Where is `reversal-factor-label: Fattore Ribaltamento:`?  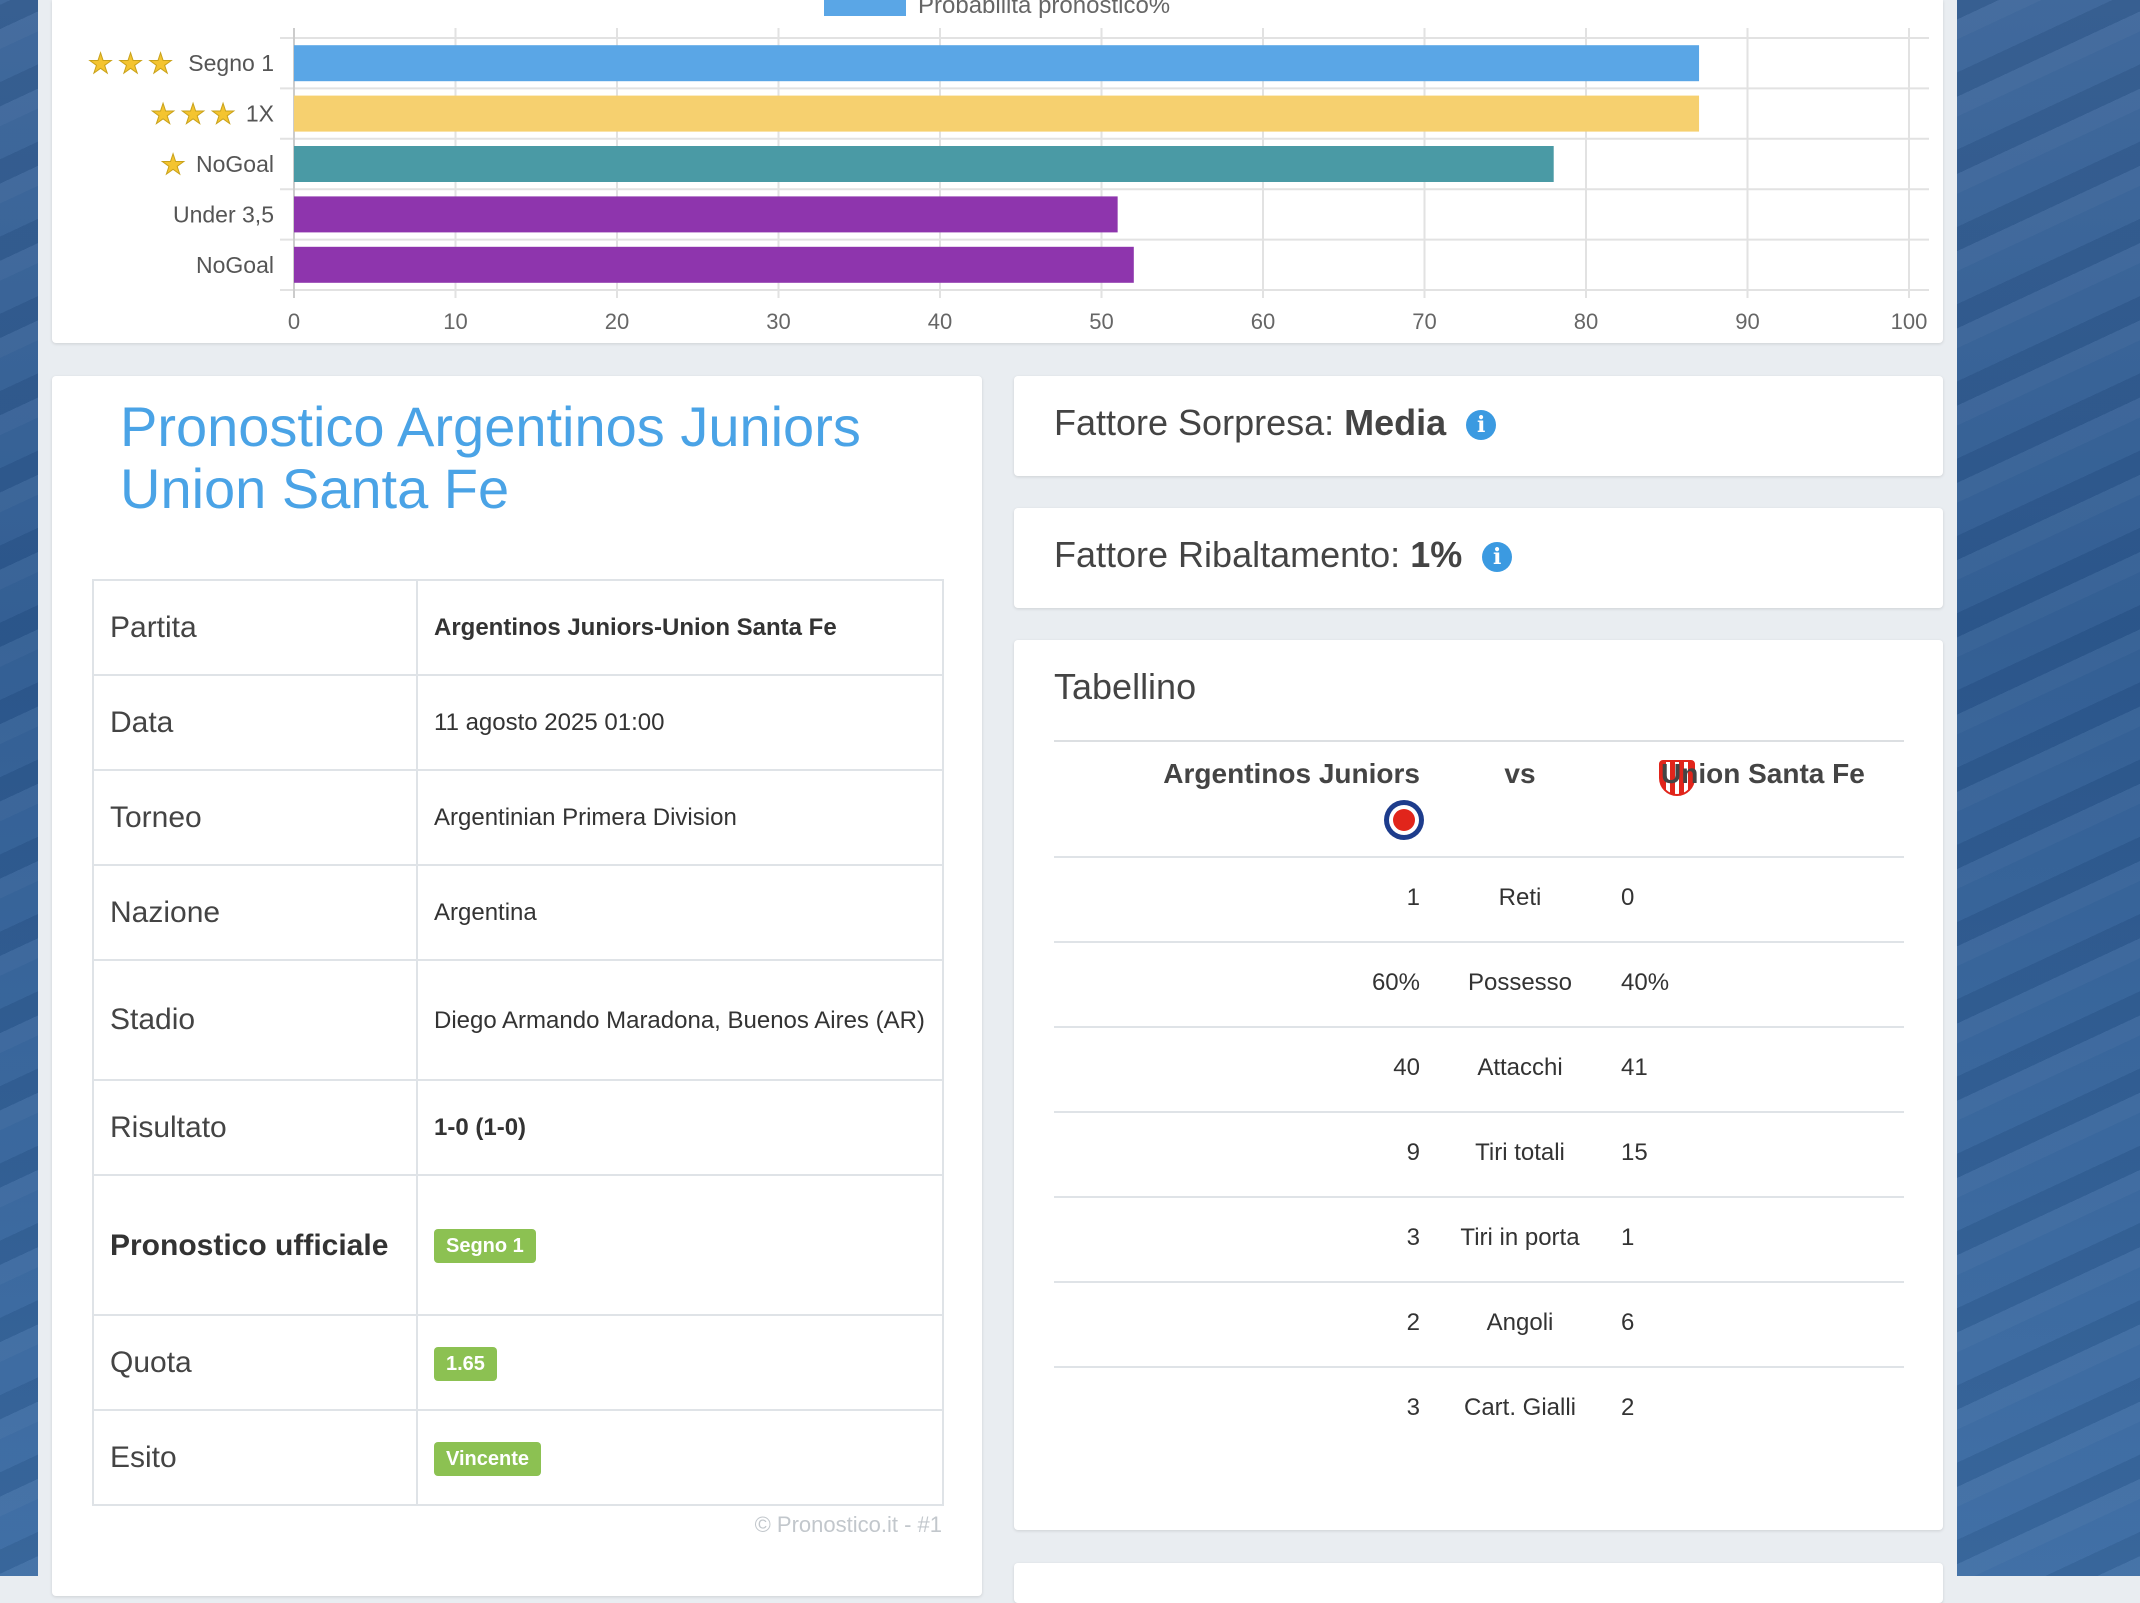
reversal-factor-label: Fattore Ribaltamento: is located at coordinates (1227, 554).